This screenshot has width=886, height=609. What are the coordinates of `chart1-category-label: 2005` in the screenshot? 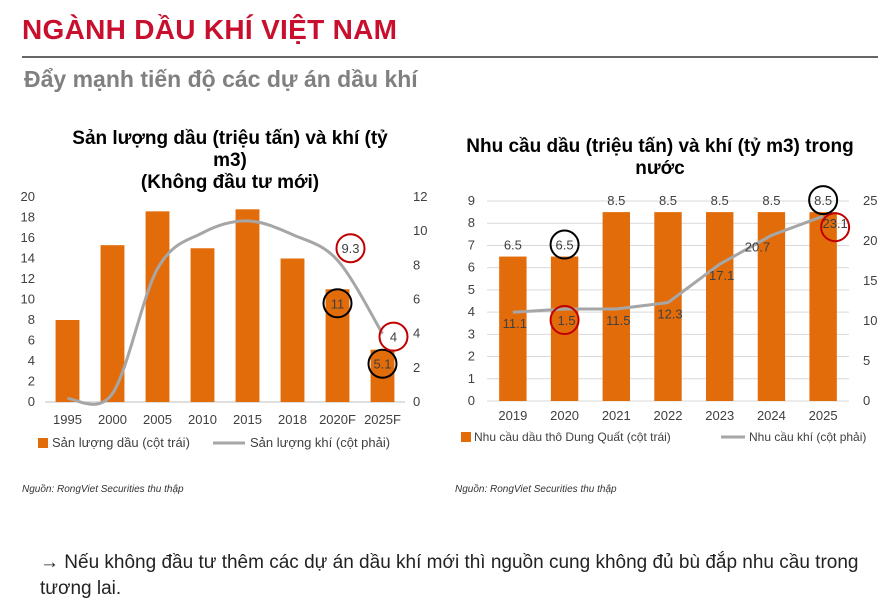 It's located at (157, 419).